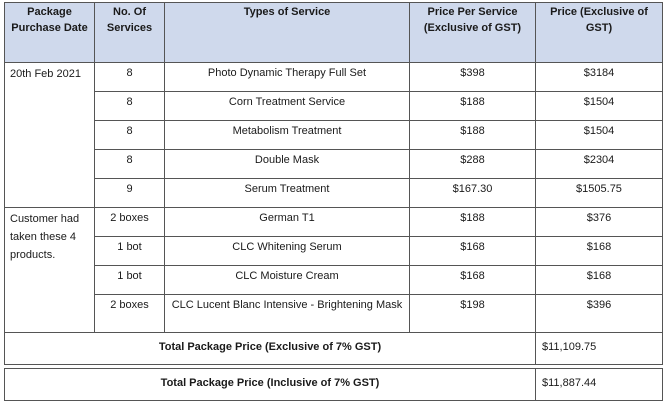 This screenshot has width=666, height=415. Describe the element at coordinates (599, 193) in the screenshot. I see `price-cell: $1505.75` at that location.